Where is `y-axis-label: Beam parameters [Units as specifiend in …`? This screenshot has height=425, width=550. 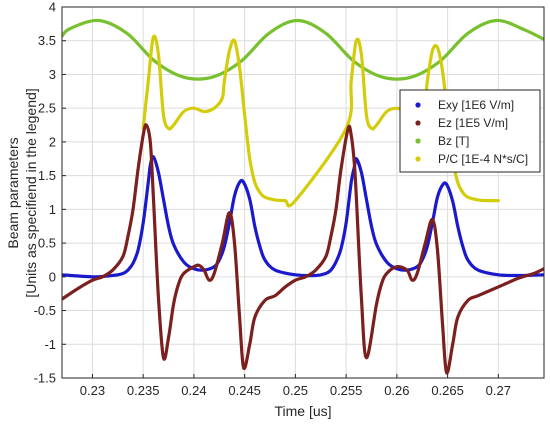
y-axis-label: Beam parameters [Units as specifiend in … is located at coordinates (22, 192).